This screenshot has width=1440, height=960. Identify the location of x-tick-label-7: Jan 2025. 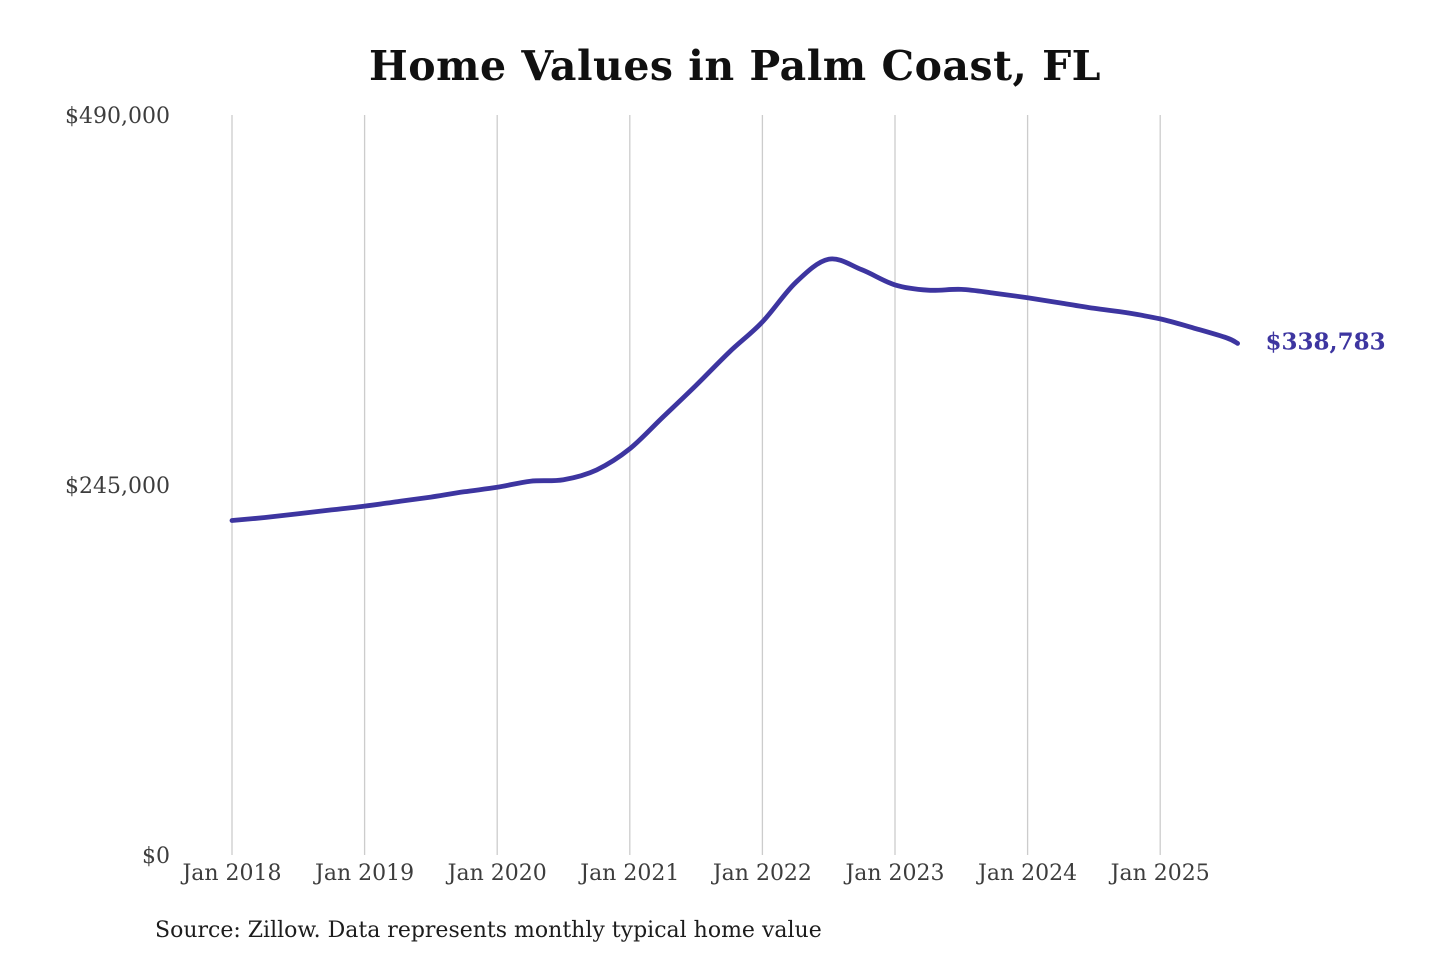
(1159, 873).